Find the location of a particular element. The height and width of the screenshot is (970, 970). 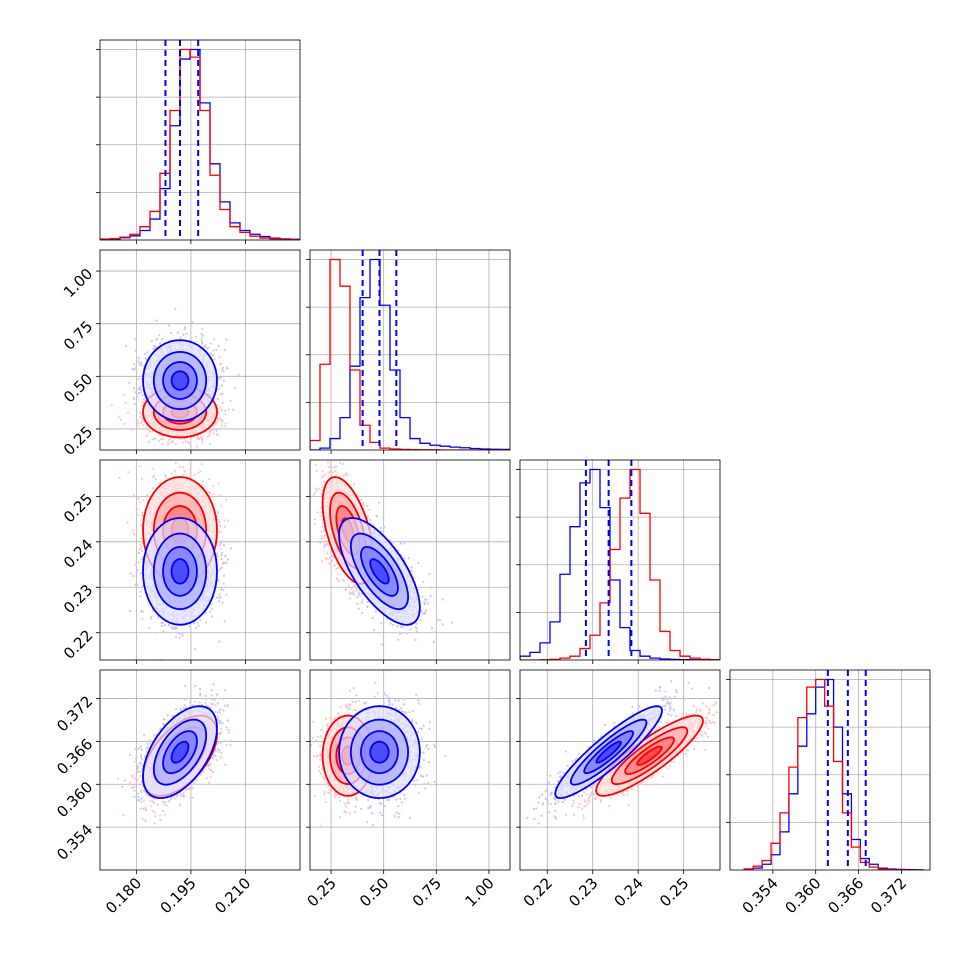

y-tick-label: 0.360 is located at coordinates (74, 799).